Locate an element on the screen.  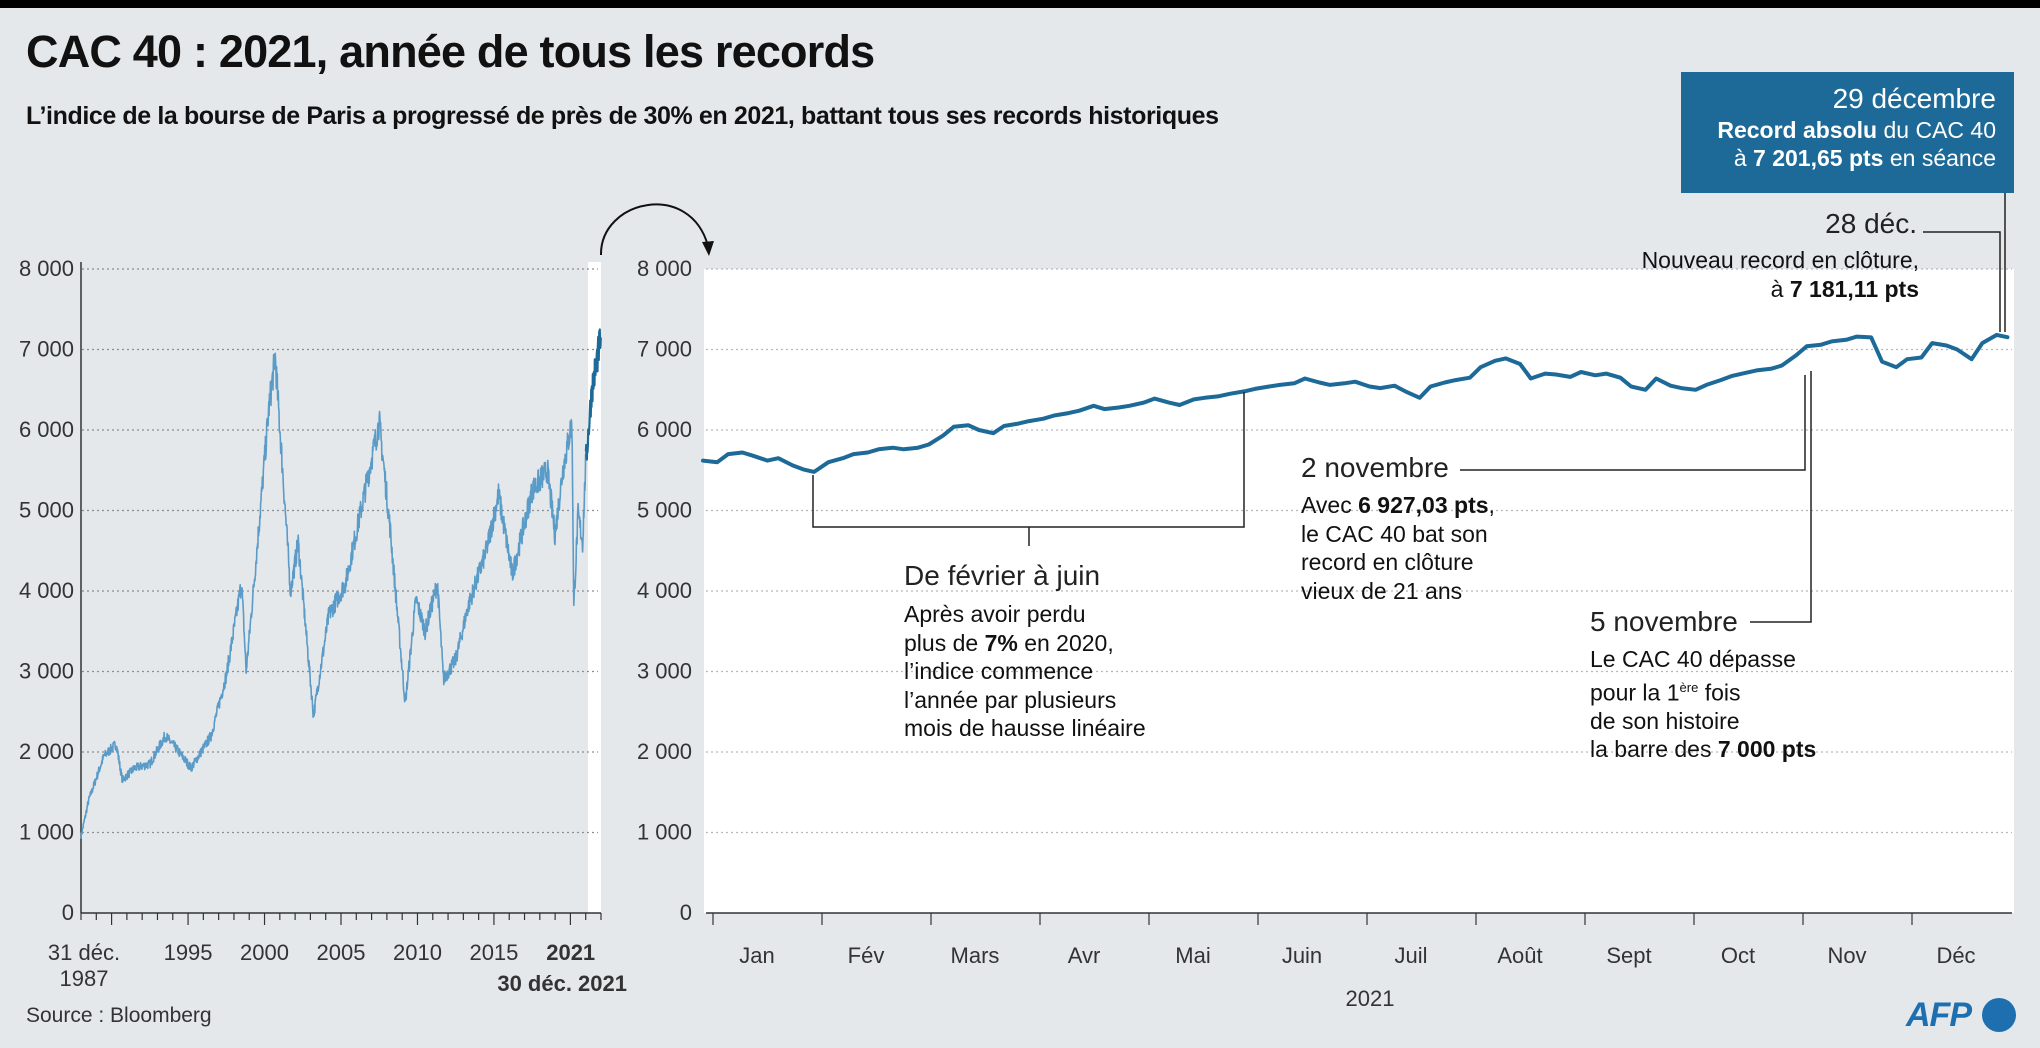
nov5-heading: 5 novembre is located at coordinates (1664, 621).